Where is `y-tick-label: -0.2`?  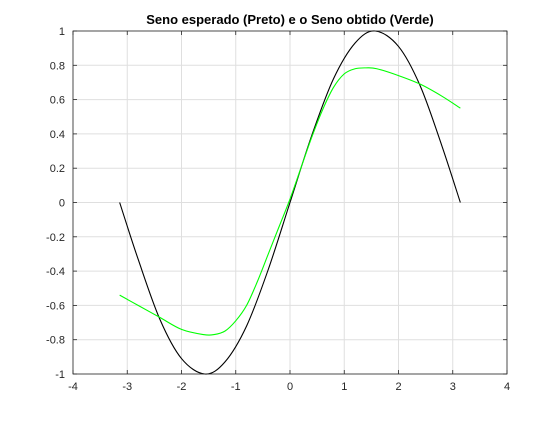
y-tick-label: -0.2 is located at coordinates (55, 238).